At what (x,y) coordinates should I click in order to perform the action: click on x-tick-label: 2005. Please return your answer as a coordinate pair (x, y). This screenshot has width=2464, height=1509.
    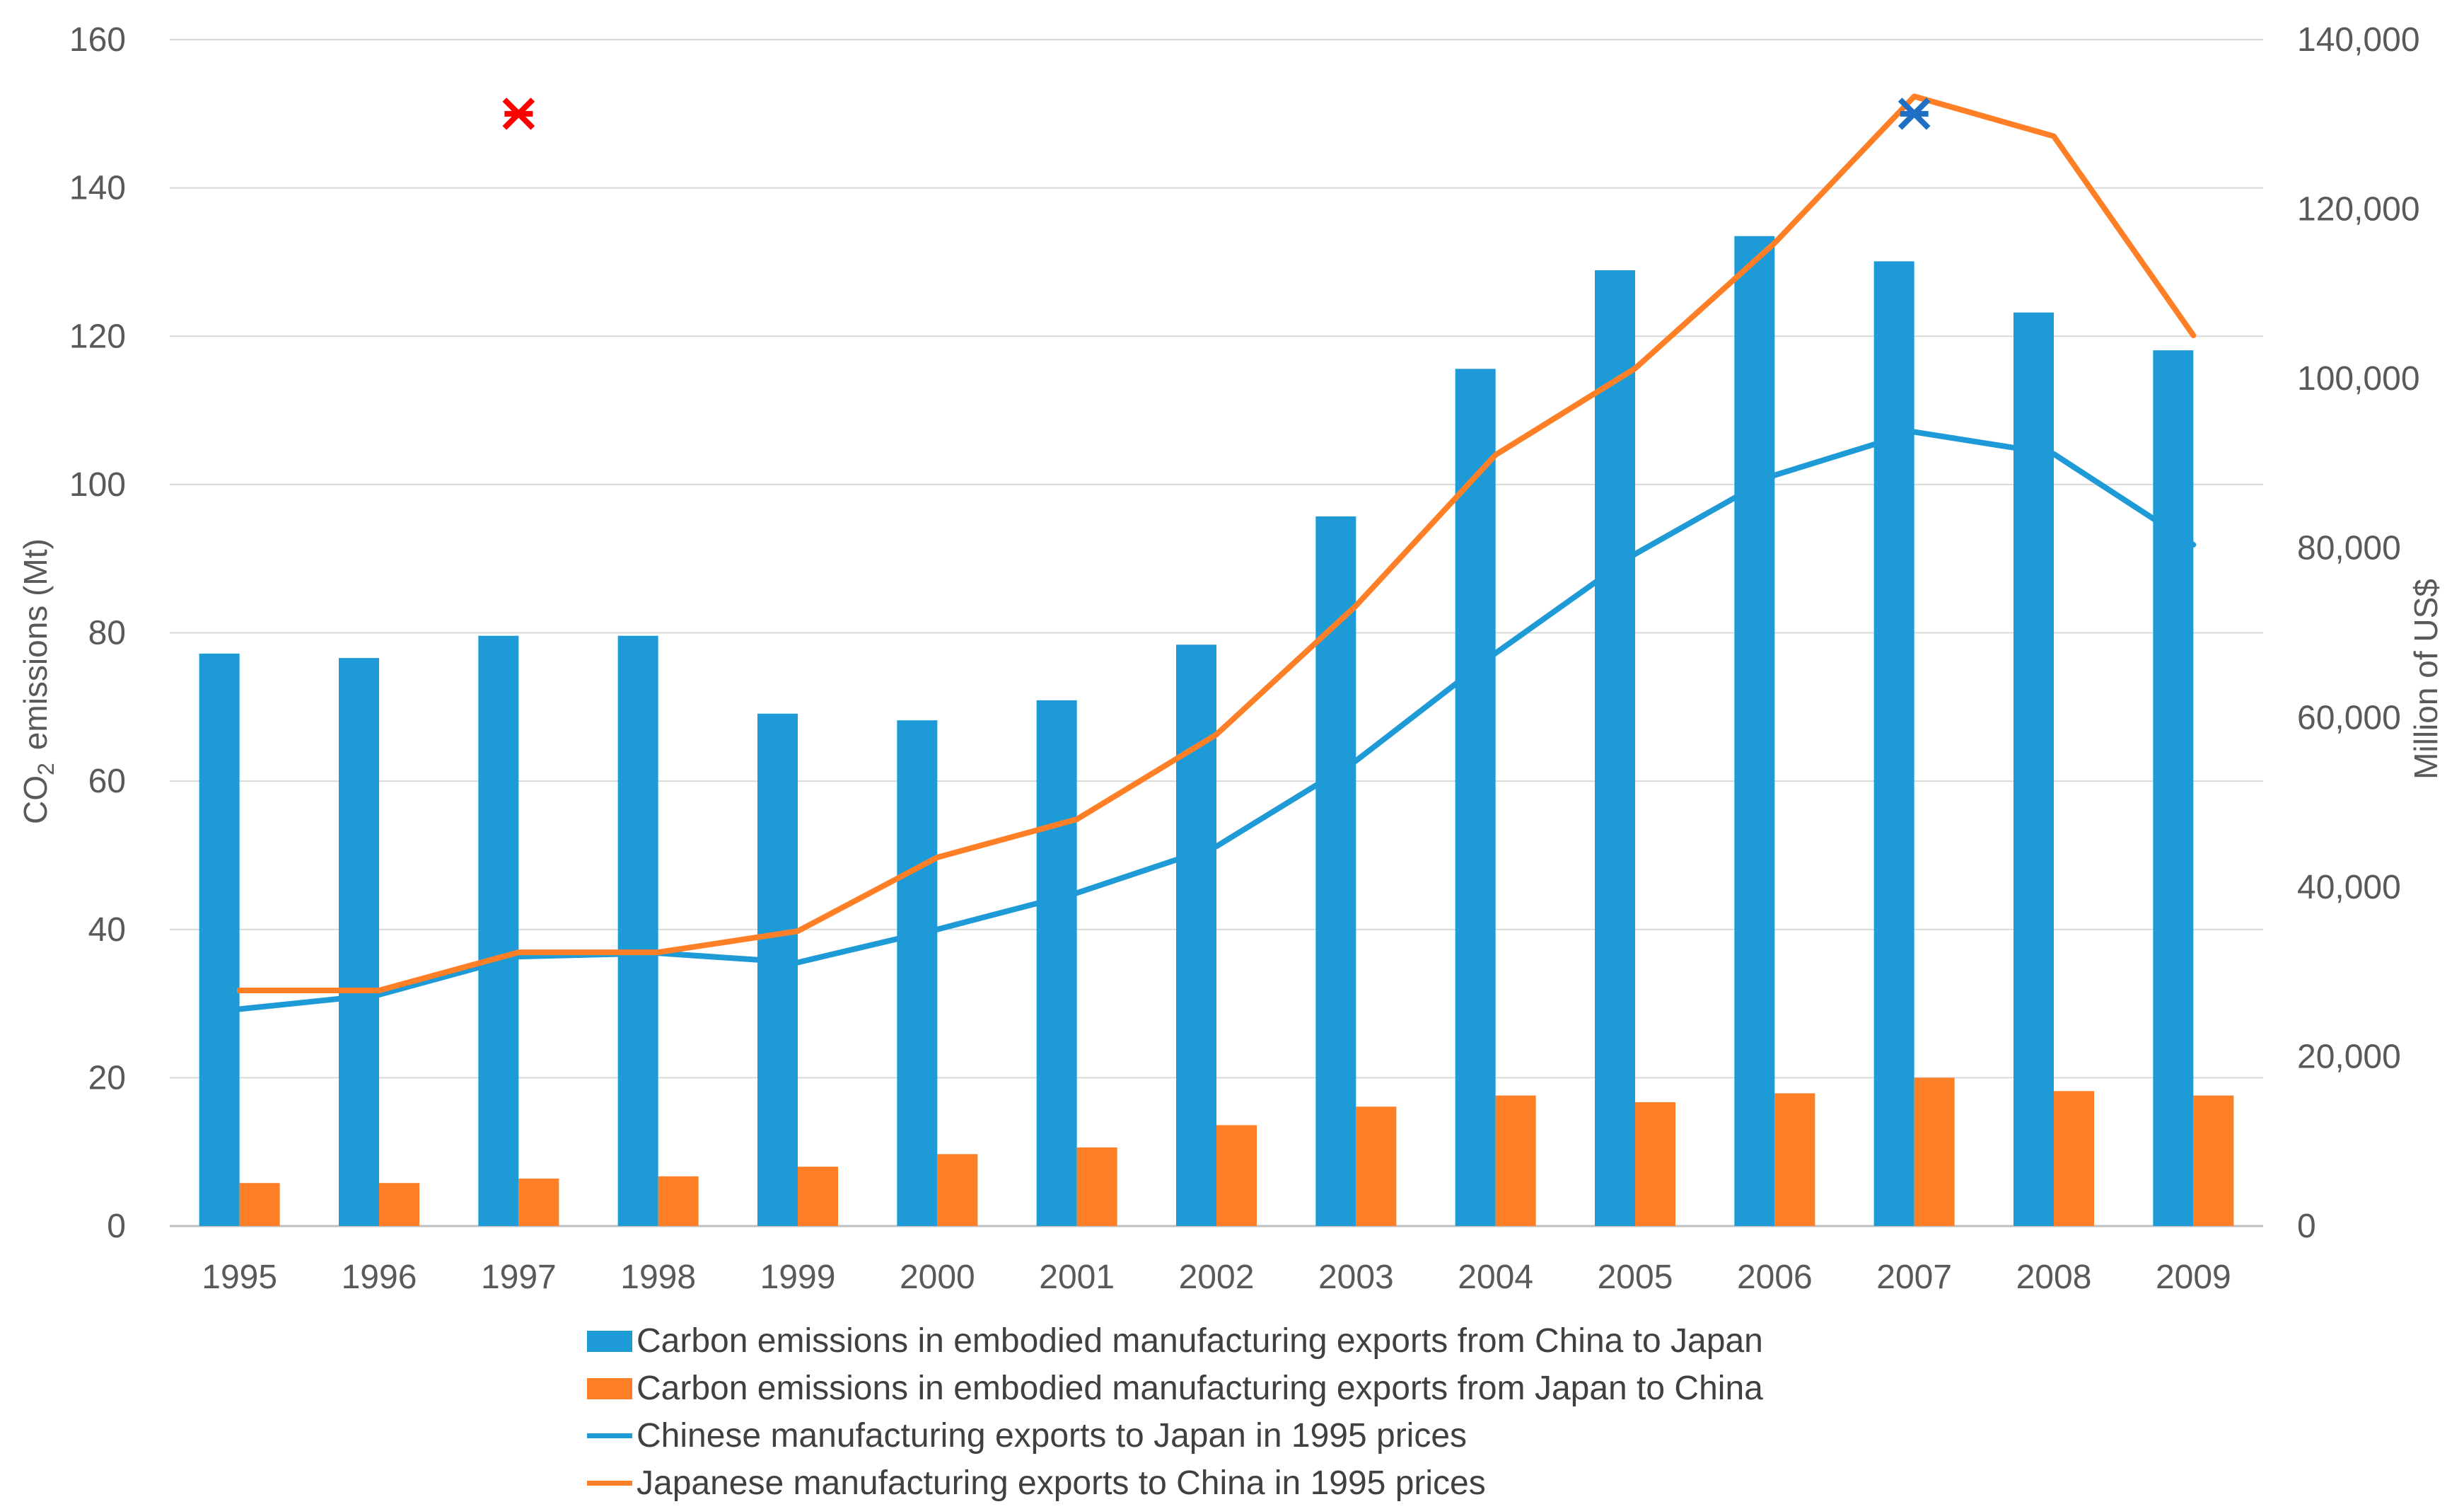
    Looking at the image, I should click on (1635, 1277).